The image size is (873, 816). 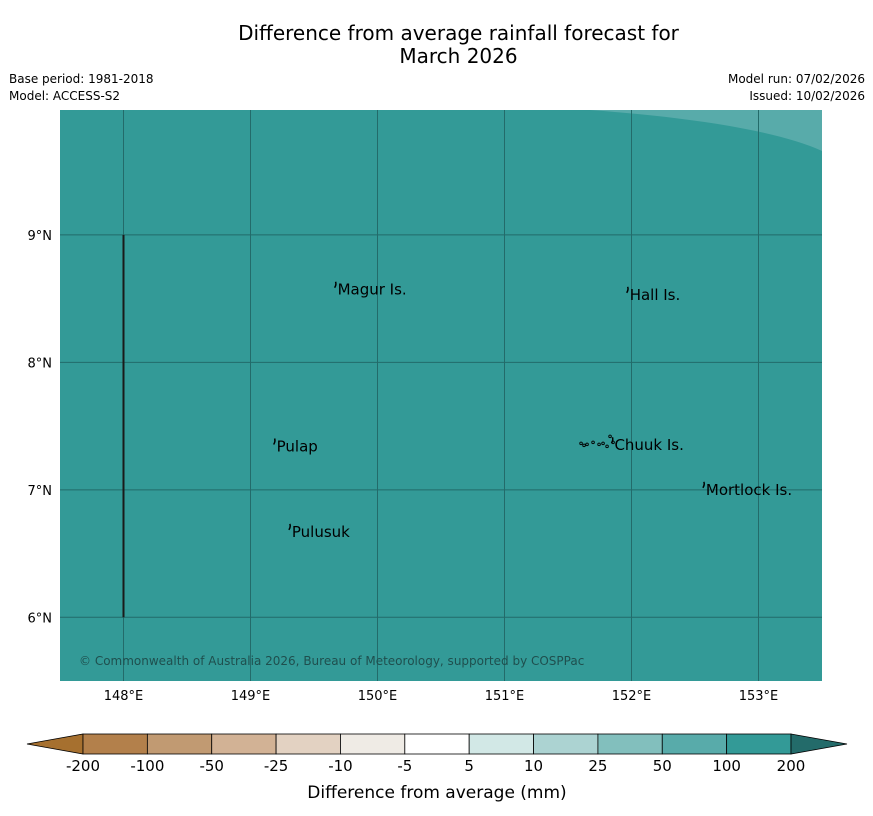 What do you see at coordinates (372, 290) in the screenshot?
I see `place-label: Magur Is.` at bounding box center [372, 290].